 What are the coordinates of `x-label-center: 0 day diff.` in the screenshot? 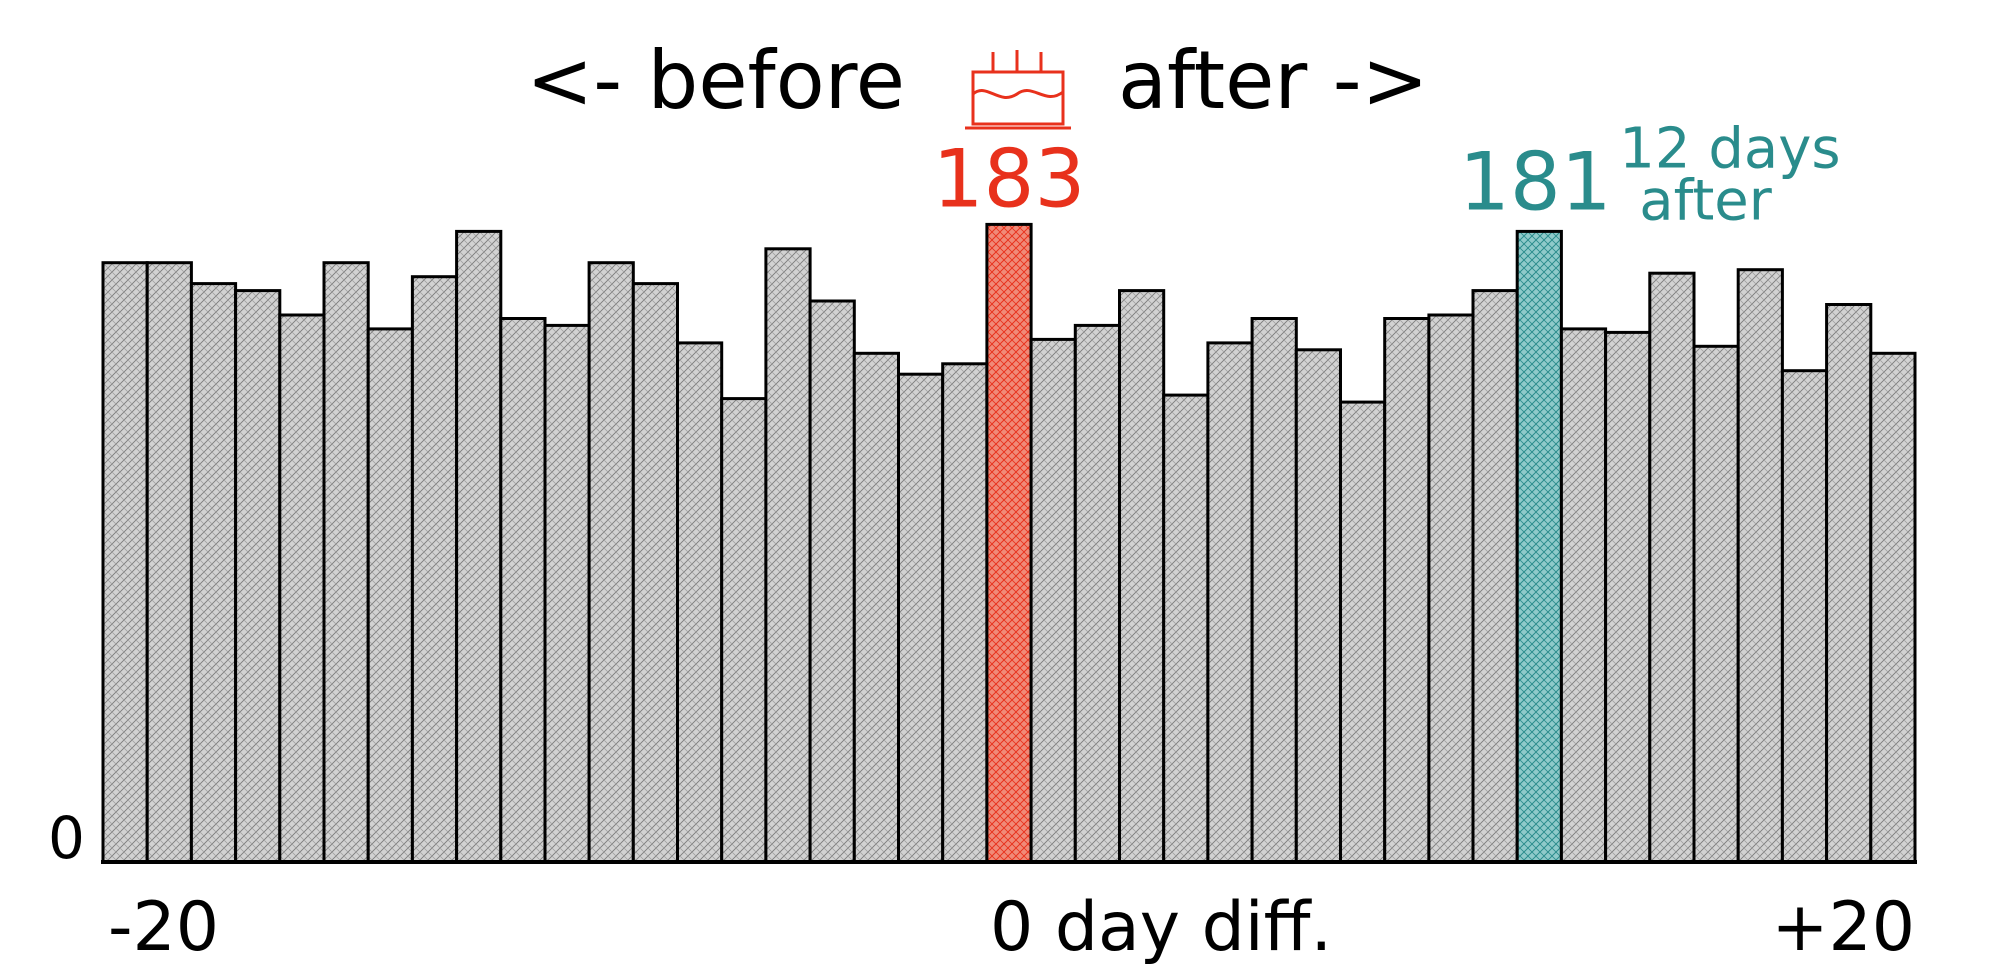 It's located at (1161, 927).